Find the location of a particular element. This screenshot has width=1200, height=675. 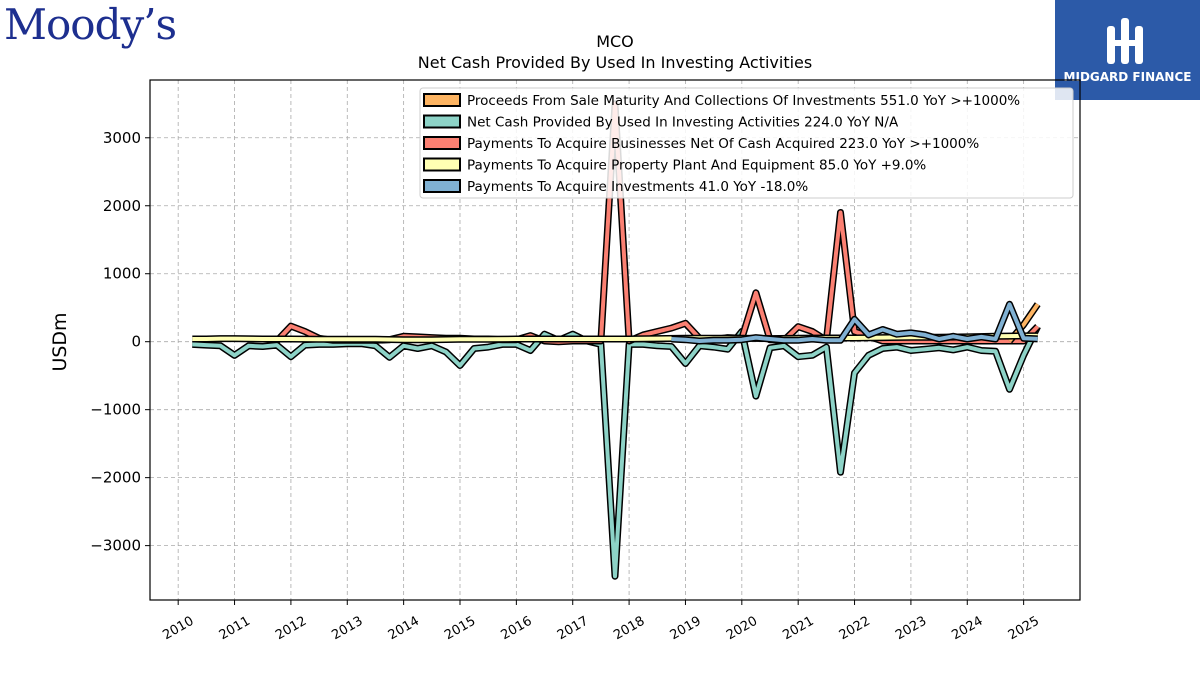

series-ppe is located at coordinates (615, 338).